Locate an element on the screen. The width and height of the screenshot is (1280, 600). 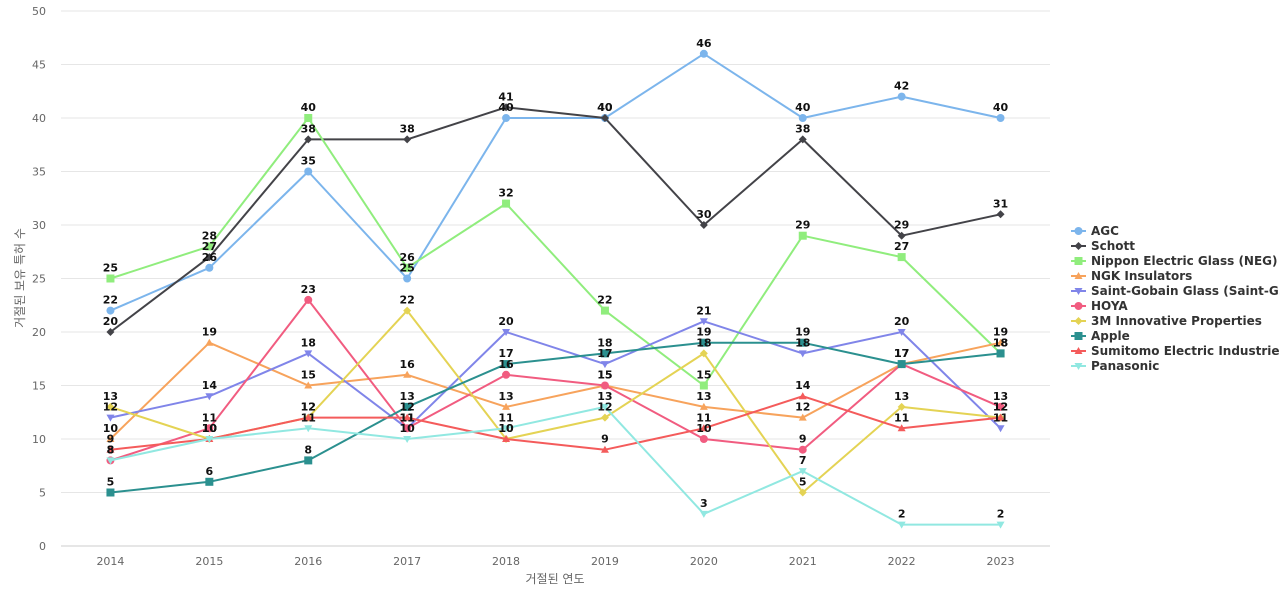
legend-item: HOYA is located at coordinates (1099, 306).